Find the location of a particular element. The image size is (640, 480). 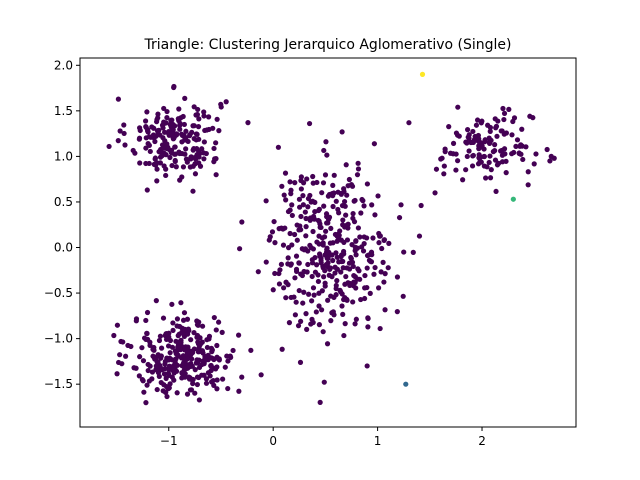

x-tick-label: 0 is located at coordinates (273, 441).